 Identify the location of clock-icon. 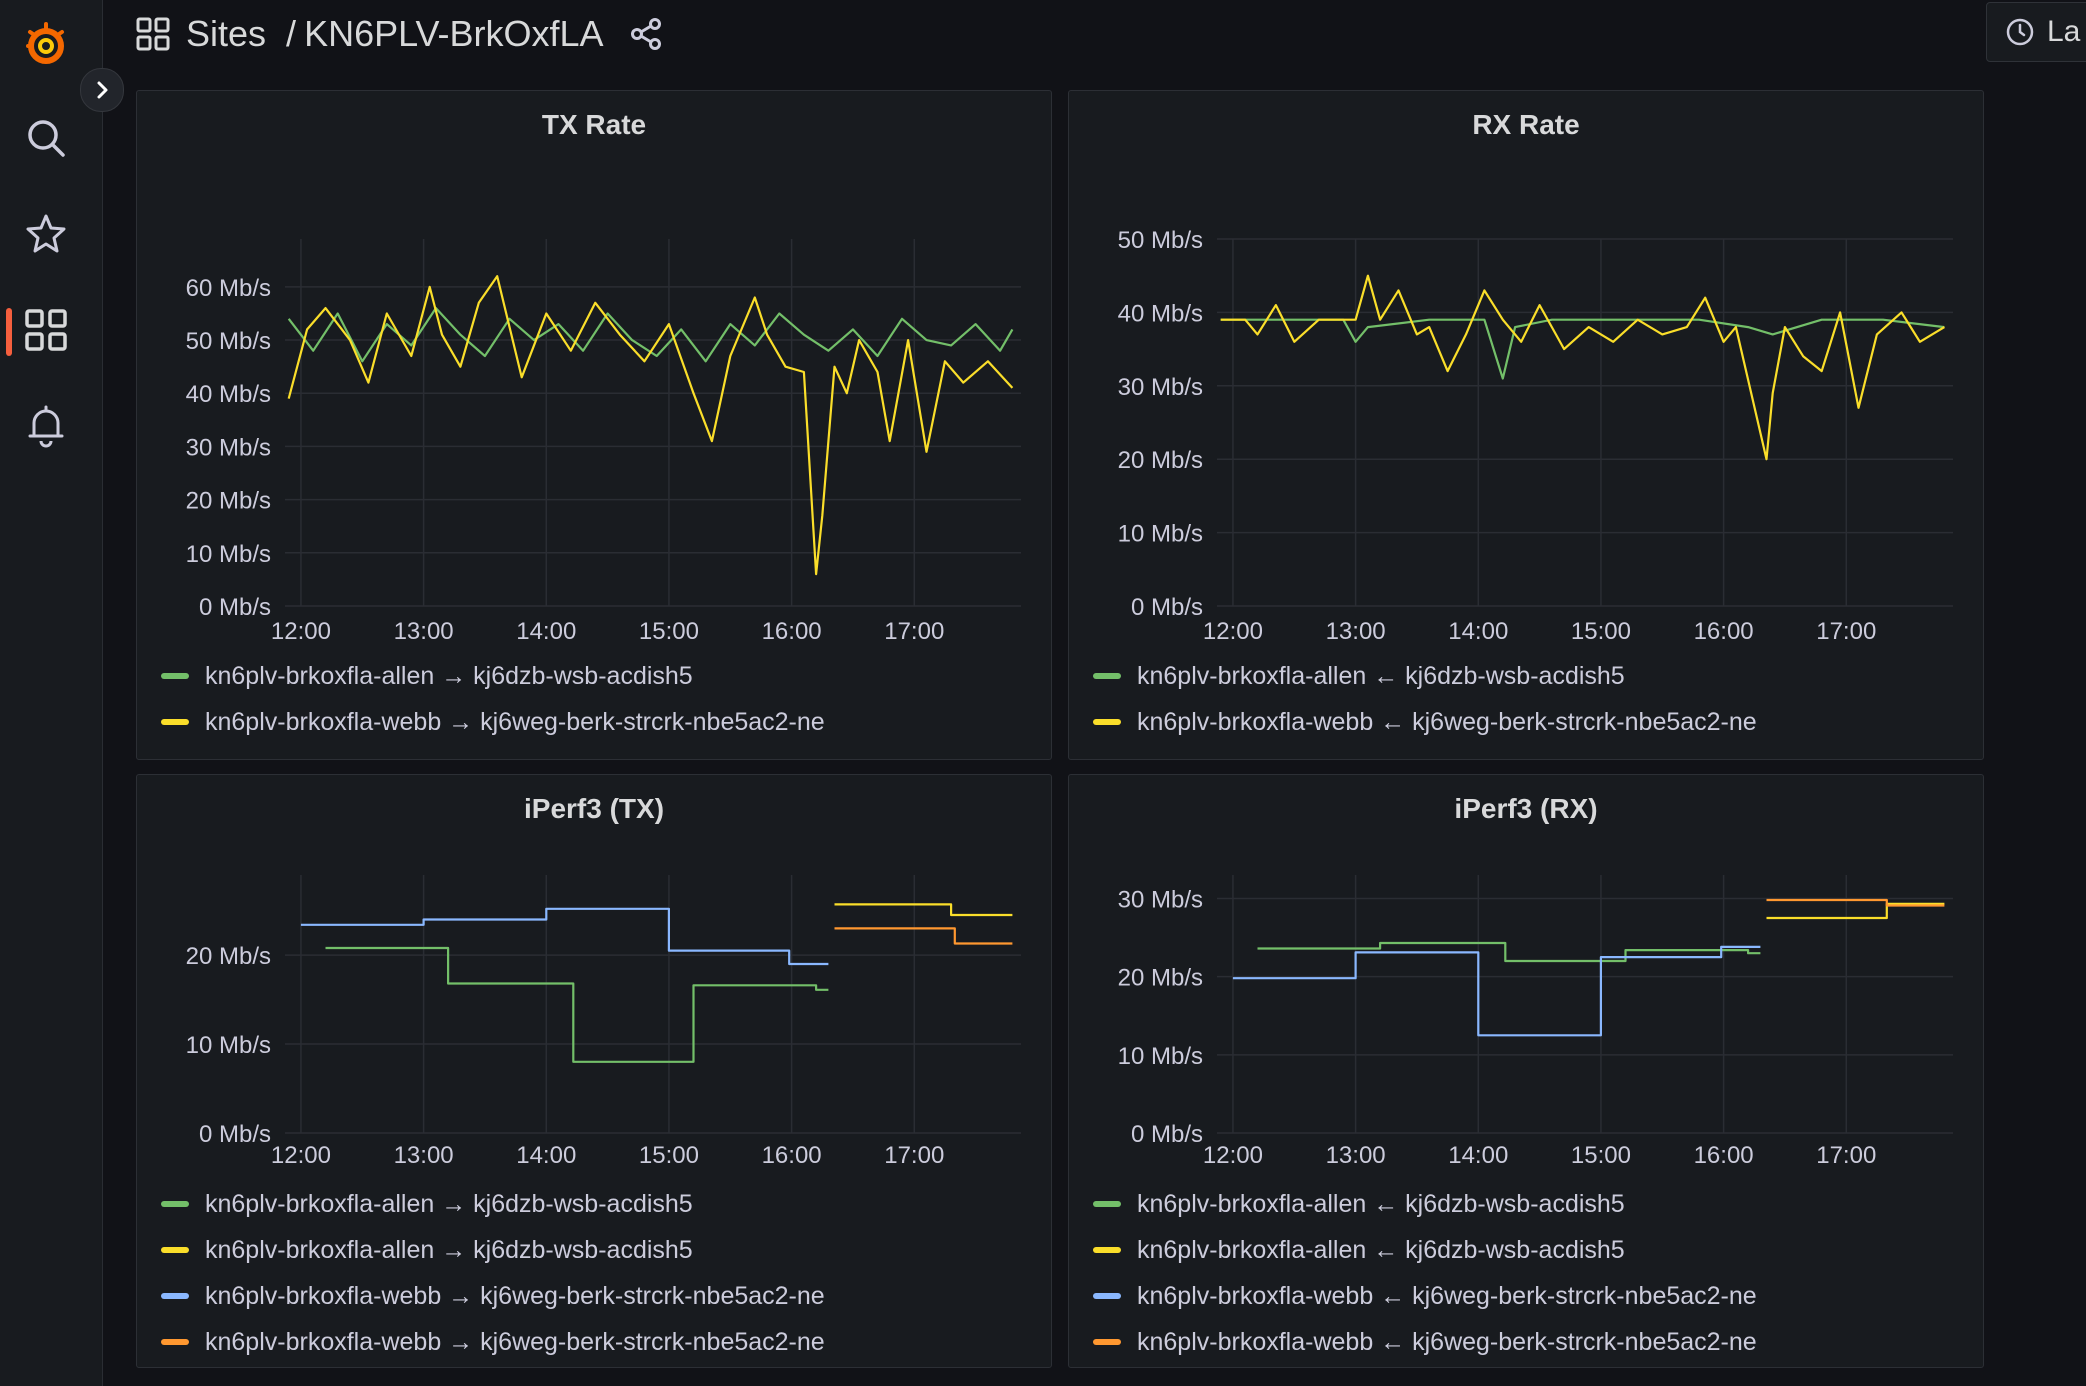
(2020, 32).